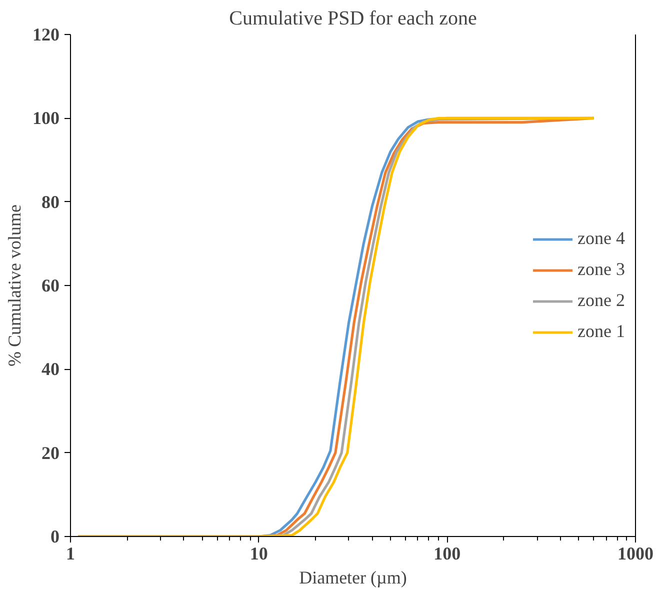 The width and height of the screenshot is (665, 596). I want to click on y-tick-label: 40, so click(51, 369).